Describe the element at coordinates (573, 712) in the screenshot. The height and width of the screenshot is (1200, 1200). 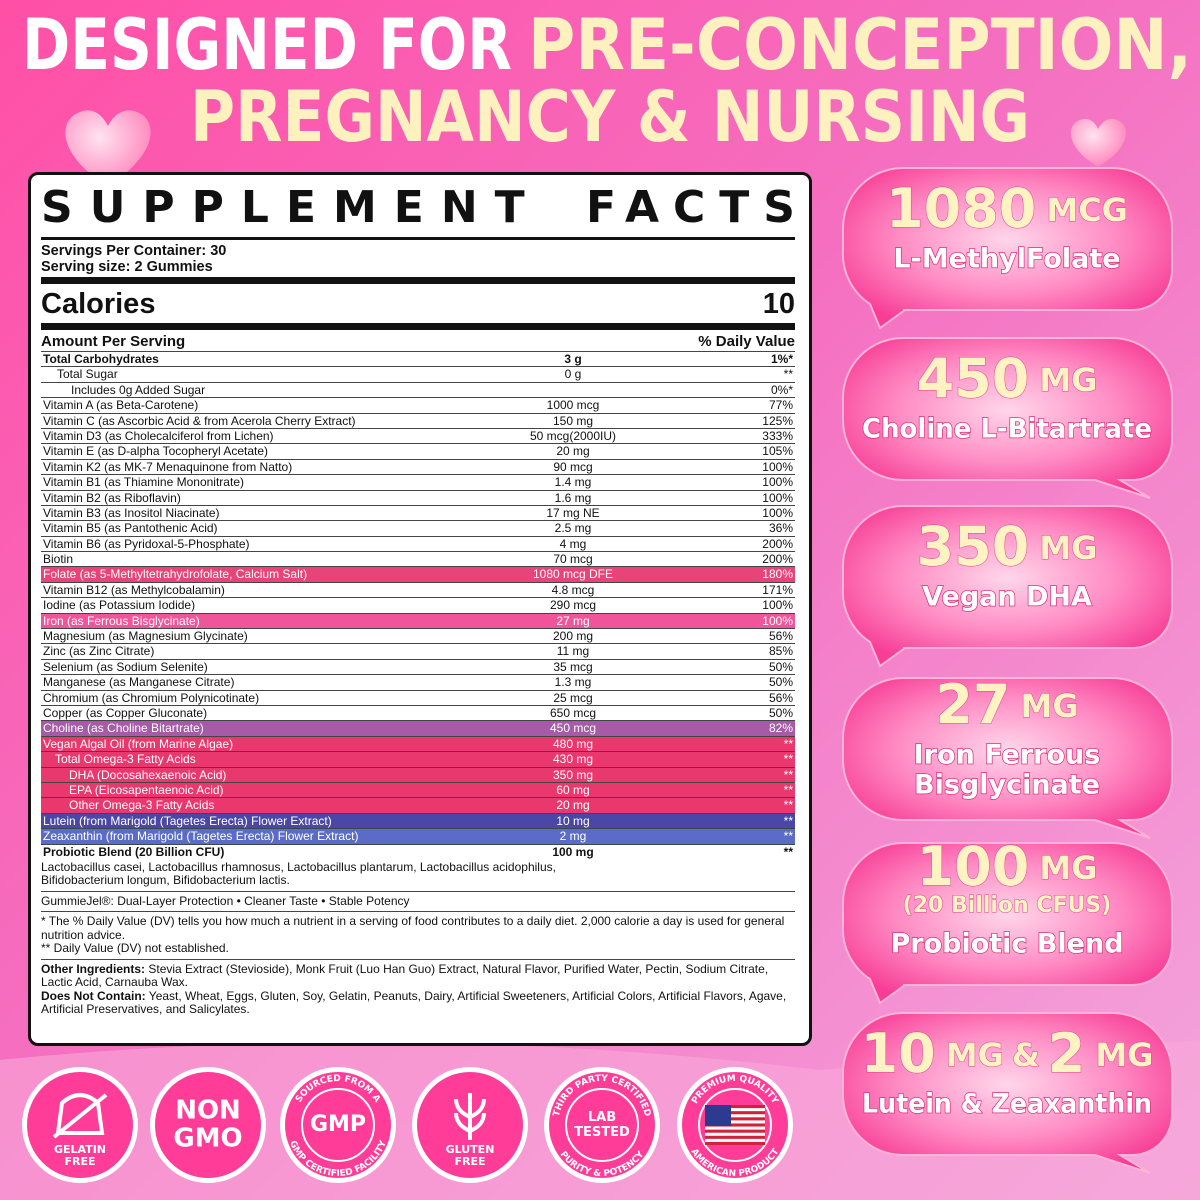
I see `nutrient-amount: 650 mcg` at that location.